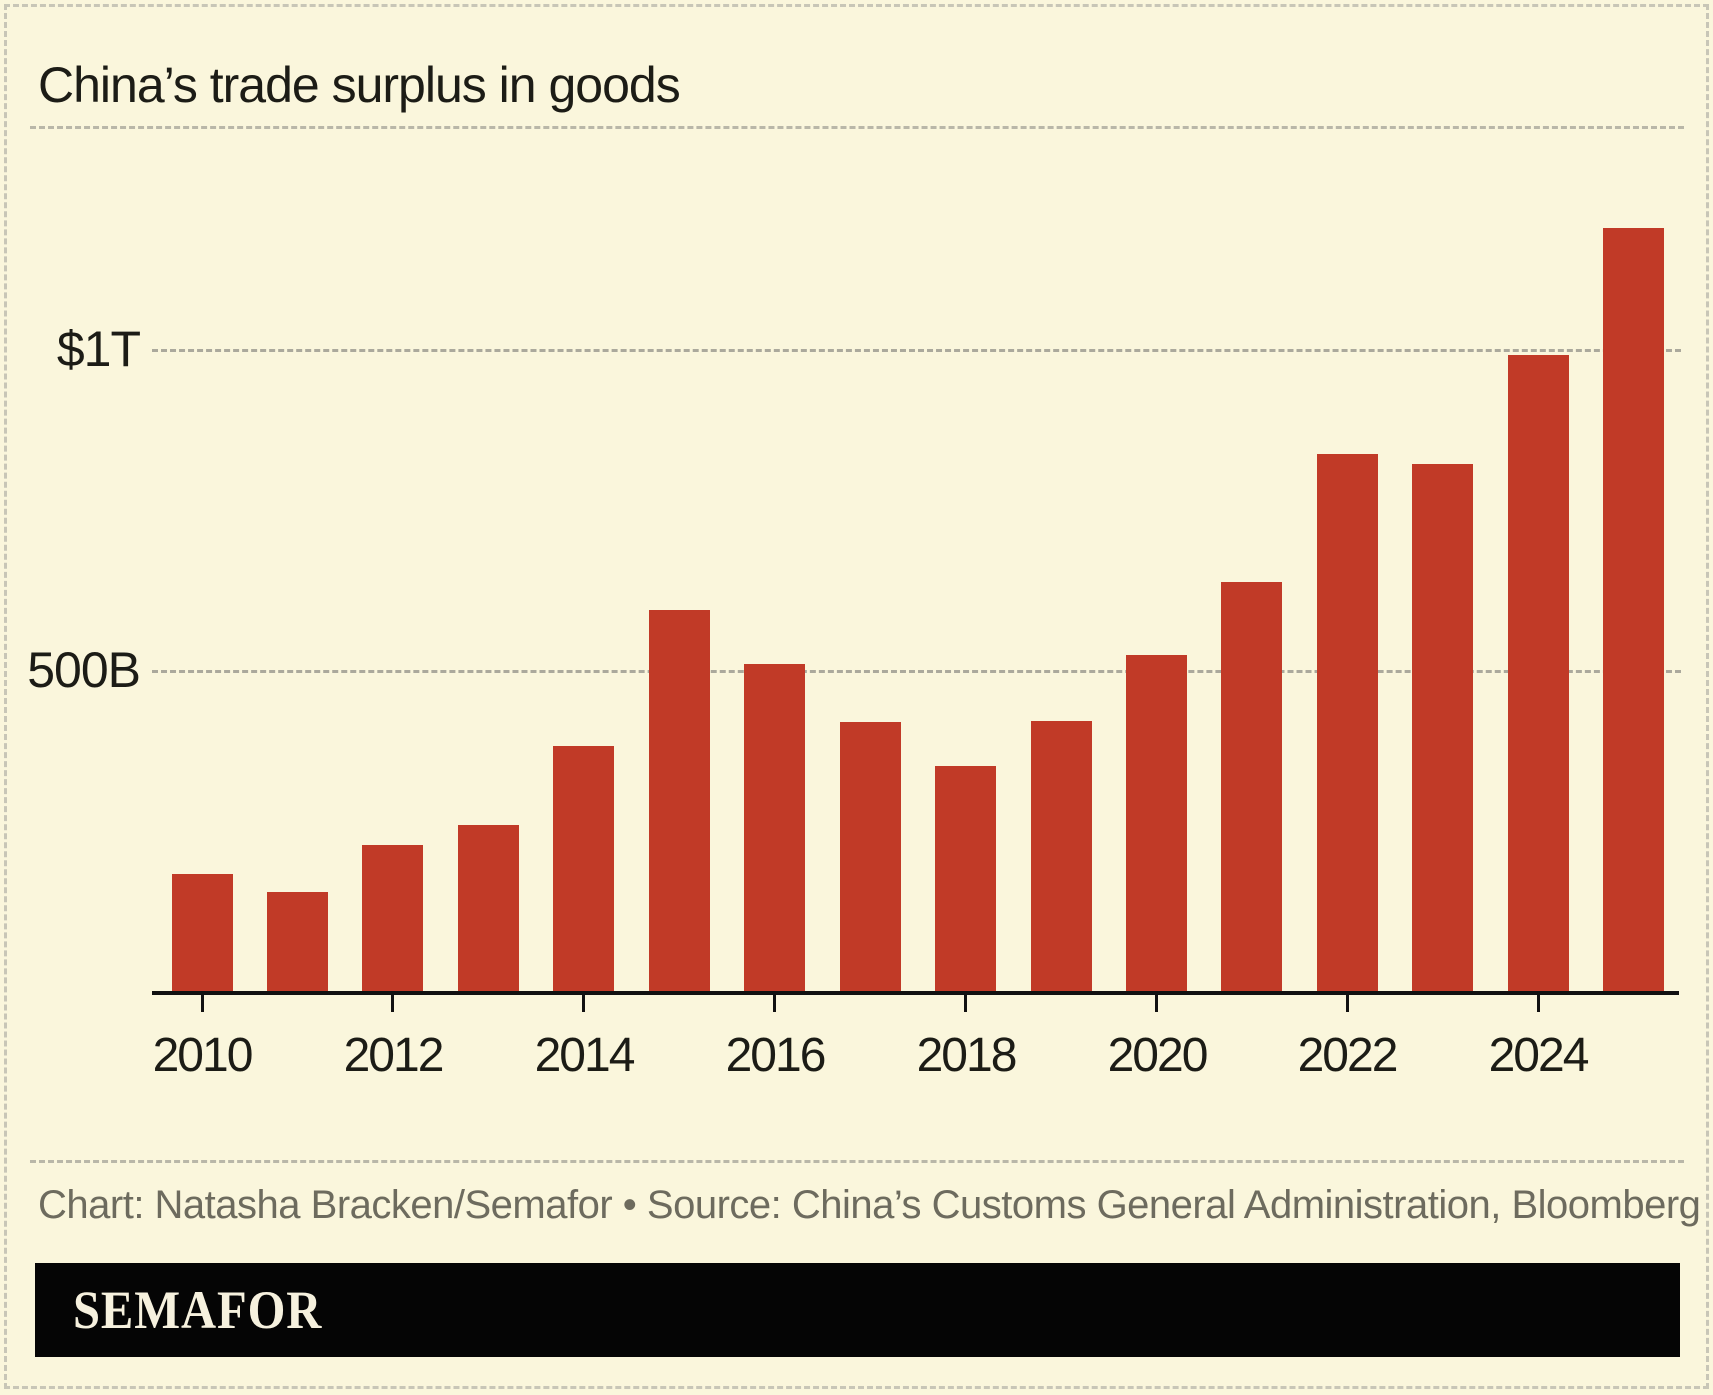  Describe the element at coordinates (1156, 1001) in the screenshot. I see `x-tick-2020` at that location.